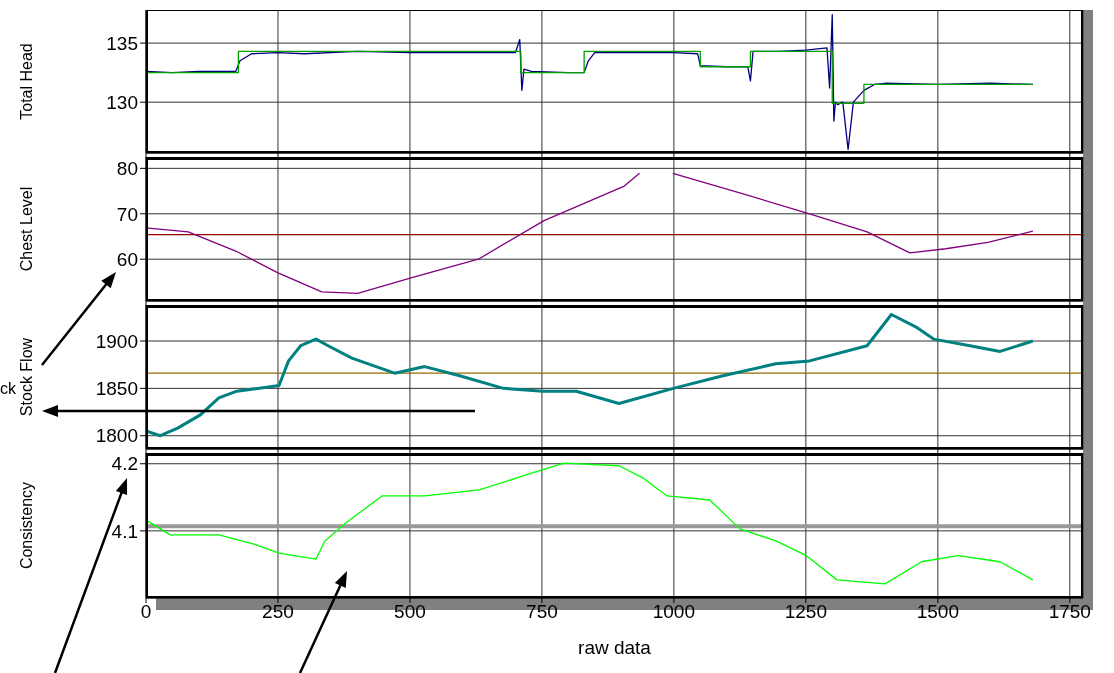 The width and height of the screenshot is (1114, 673). I want to click on x-axis-title: raw data, so click(615, 647).